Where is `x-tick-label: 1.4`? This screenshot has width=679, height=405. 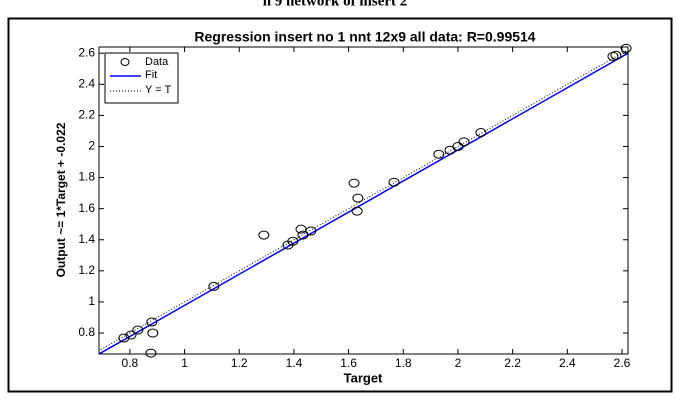 x-tick-label: 1.4 is located at coordinates (294, 363).